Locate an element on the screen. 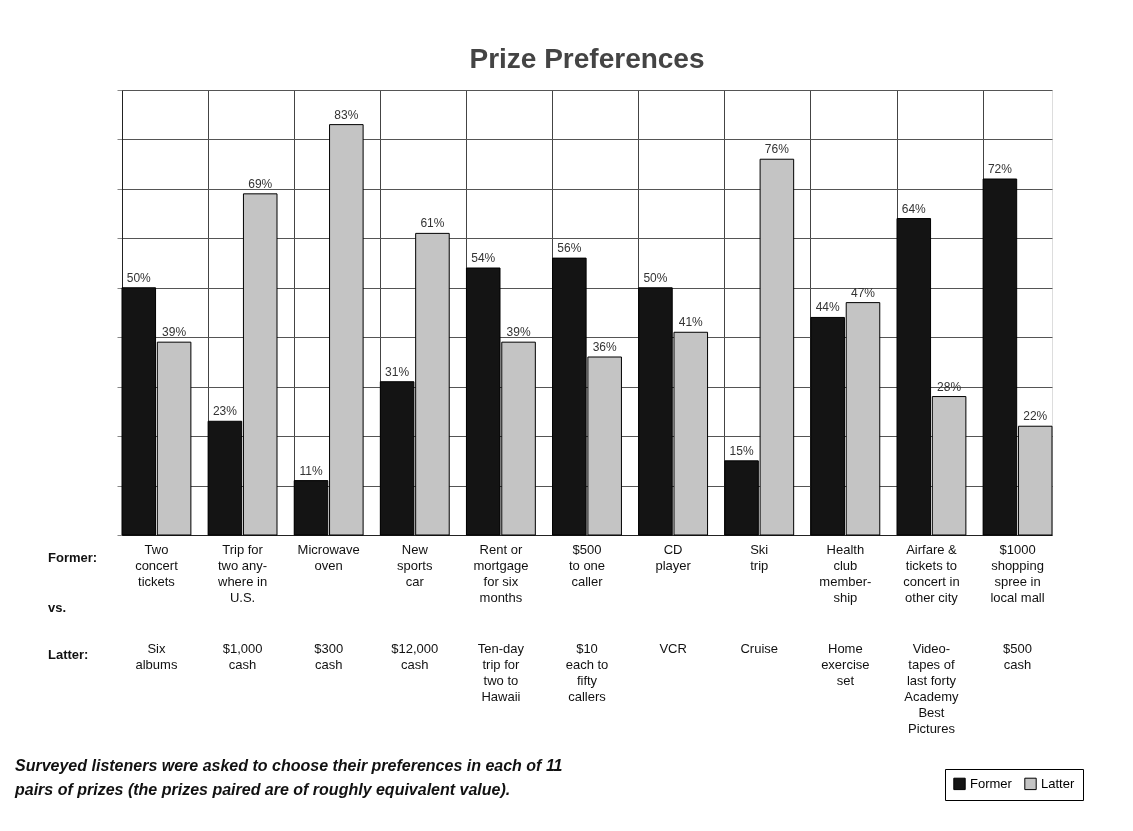 The image size is (1133, 831). text: vs. is located at coordinates (57, 607).